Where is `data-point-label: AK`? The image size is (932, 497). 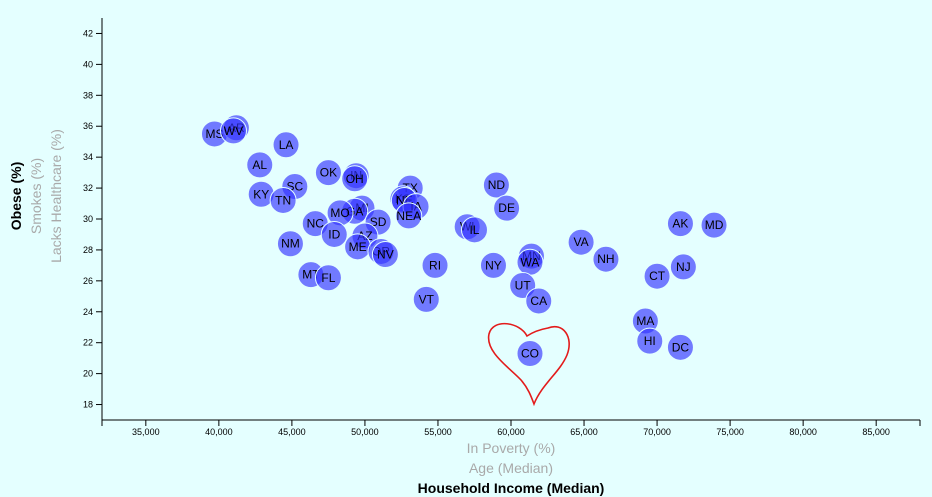
data-point-label: AK is located at coordinates (680, 224).